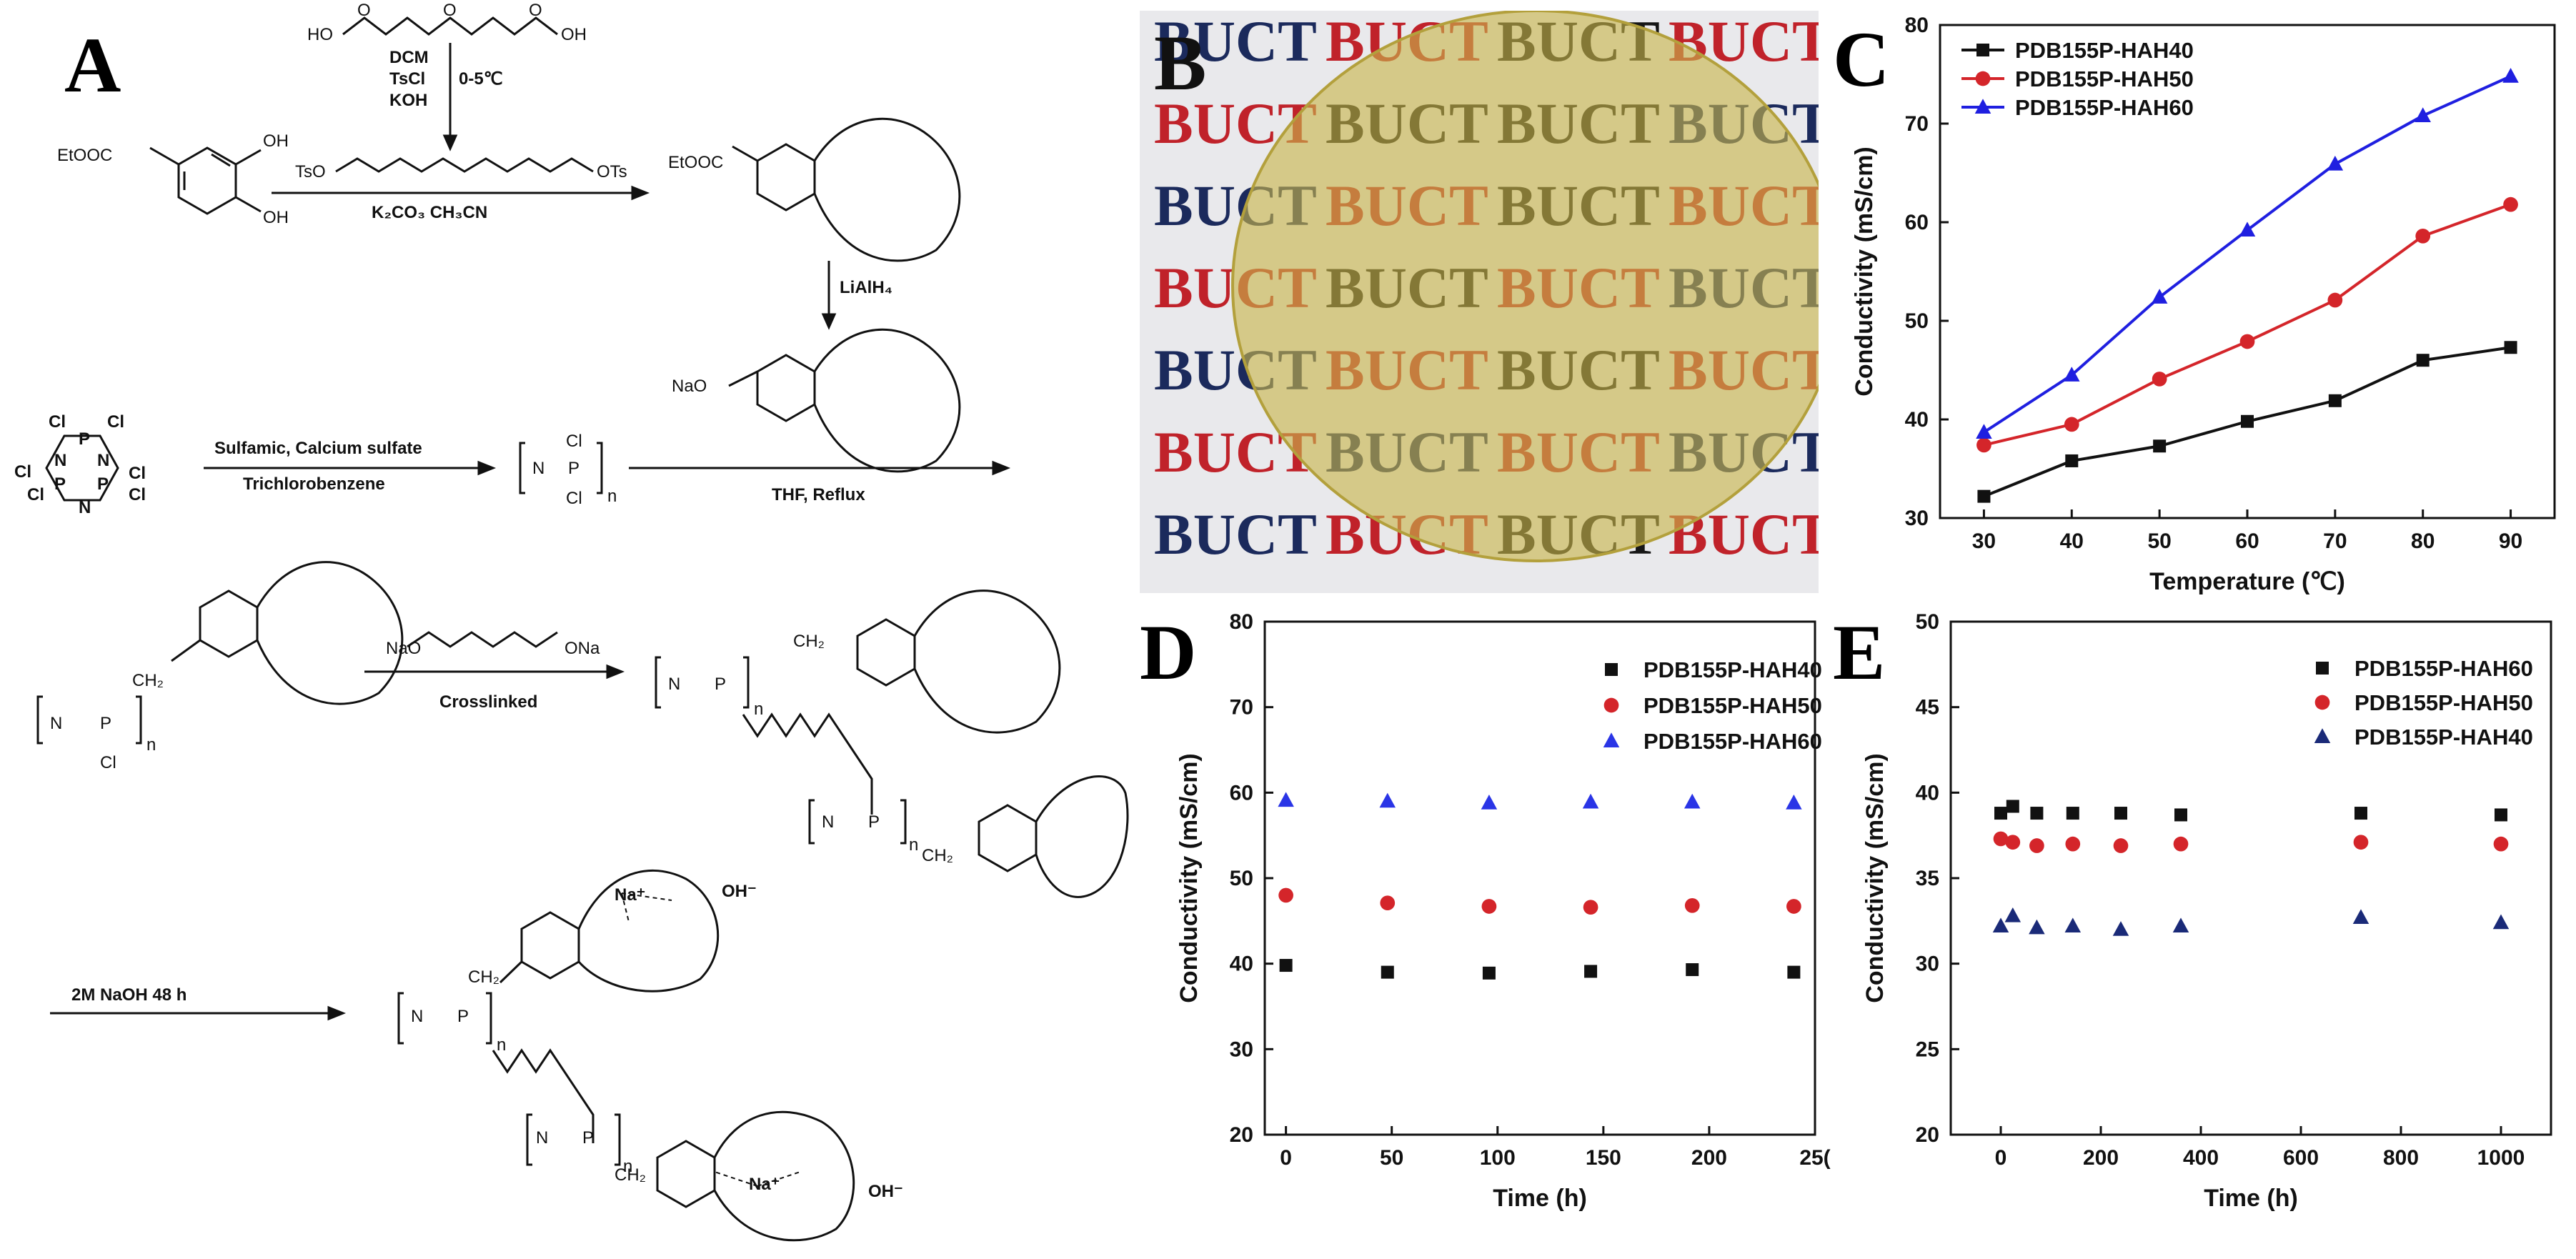 The width and height of the screenshot is (2576, 1259). I want to click on ring-nitrogen: N, so click(85, 507).